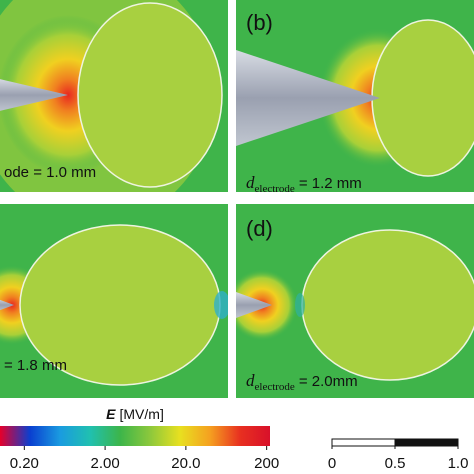 The height and width of the screenshot is (474, 474). What do you see at coordinates (142, 414) in the screenshot?
I see `unit: [MV/m]` at bounding box center [142, 414].